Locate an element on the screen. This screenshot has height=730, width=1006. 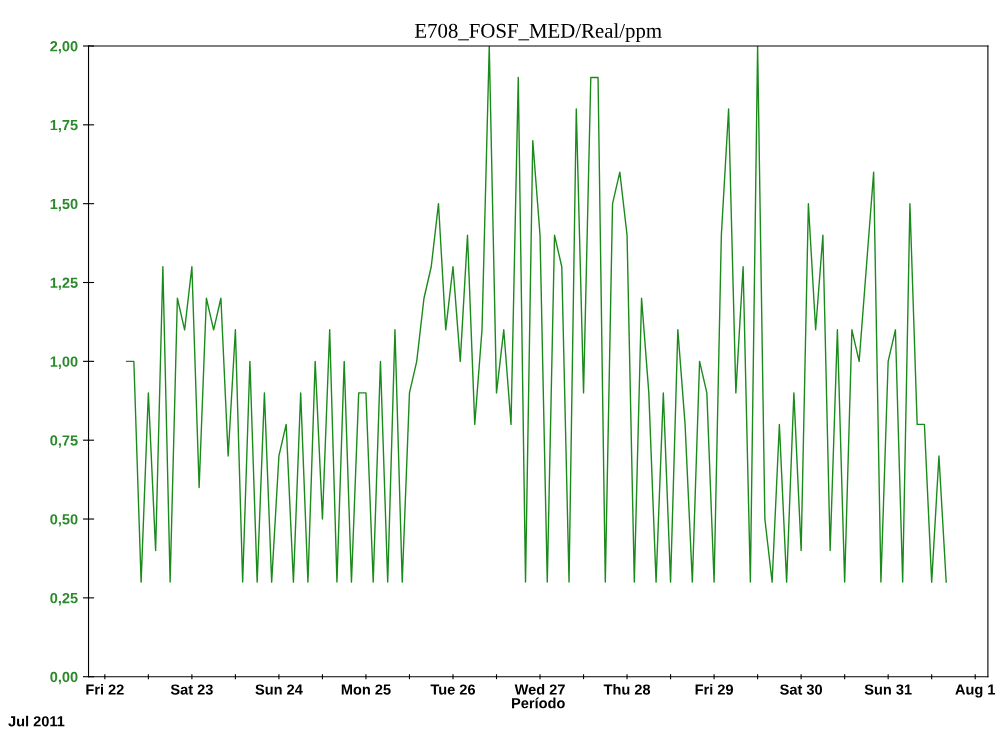
y-tick-label: 2,00 is located at coordinates (64, 47).